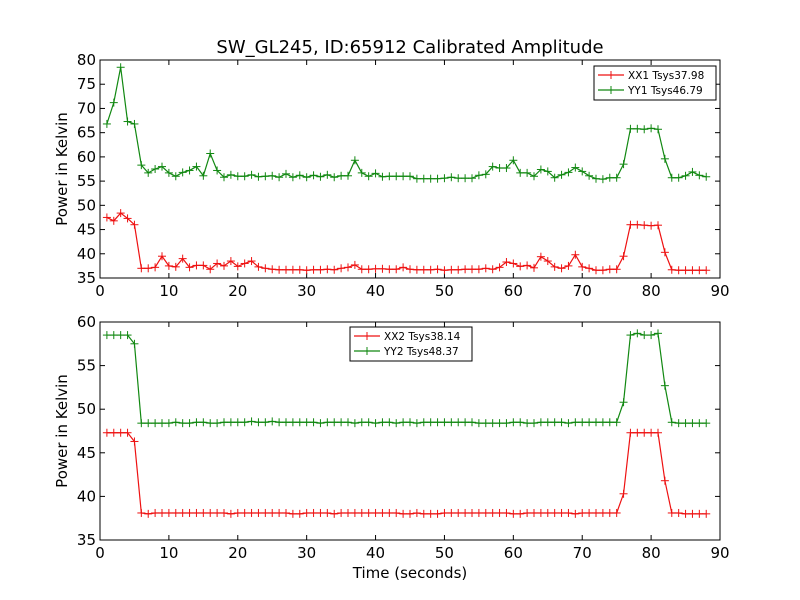 The height and width of the screenshot is (600, 800). What do you see at coordinates (86, 108) in the screenshot?
I see `y-tick-label: 70` at bounding box center [86, 108].